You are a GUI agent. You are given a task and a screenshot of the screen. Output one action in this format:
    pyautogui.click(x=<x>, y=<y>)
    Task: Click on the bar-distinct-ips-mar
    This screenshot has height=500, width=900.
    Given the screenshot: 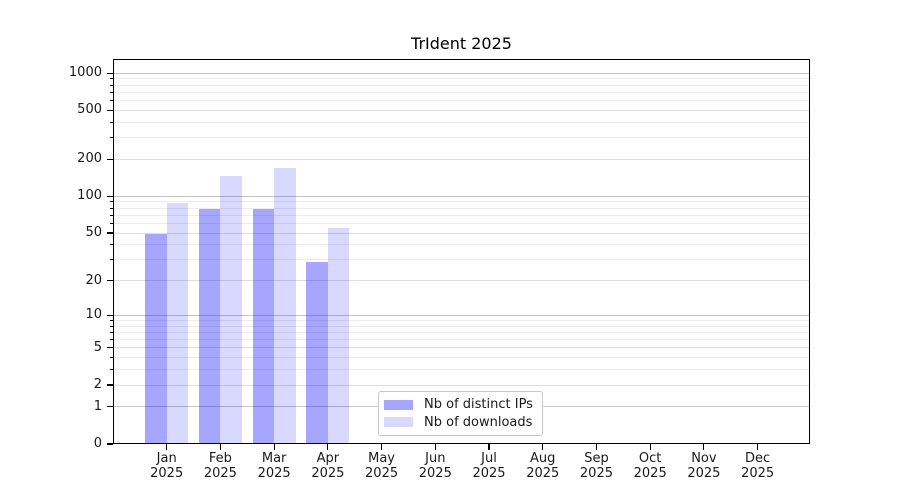 What is the action you would take?
    pyautogui.click(x=263, y=326)
    